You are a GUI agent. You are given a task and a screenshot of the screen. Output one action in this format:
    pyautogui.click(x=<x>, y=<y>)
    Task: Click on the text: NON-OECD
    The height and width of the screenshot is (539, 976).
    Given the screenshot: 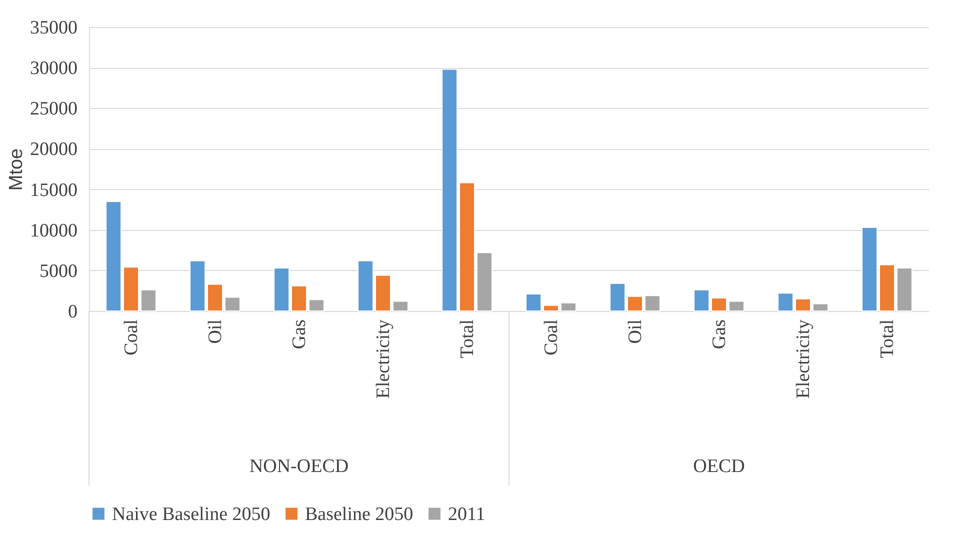 What is the action you would take?
    pyautogui.click(x=299, y=466)
    